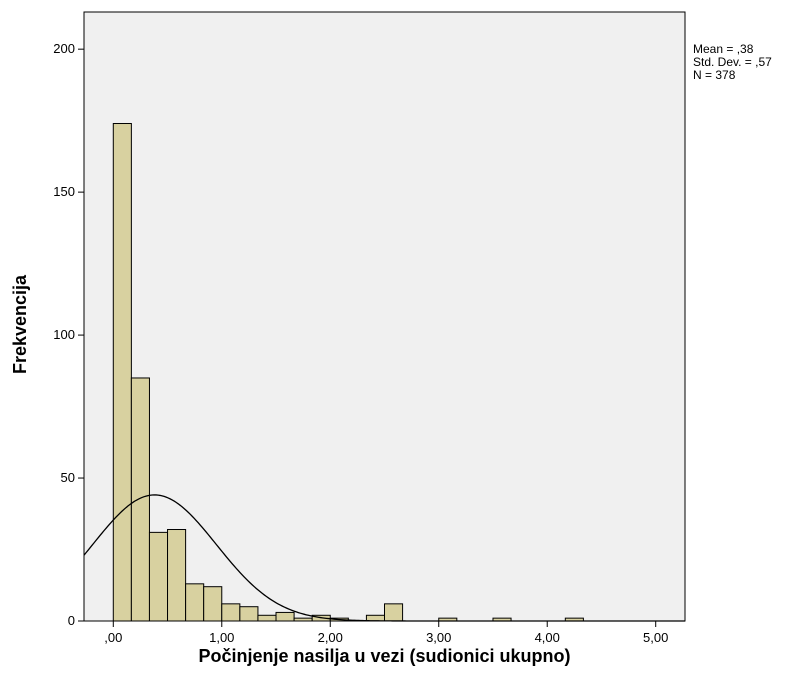 This screenshot has height=689, width=801. Describe the element at coordinates (655, 637) in the screenshot. I see `x-tick-label: 5,00` at that location.